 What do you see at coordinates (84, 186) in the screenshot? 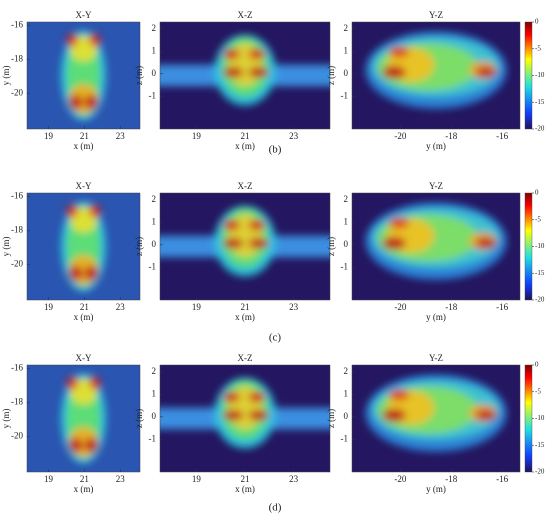
I see `panel-title: X-Y` at bounding box center [84, 186].